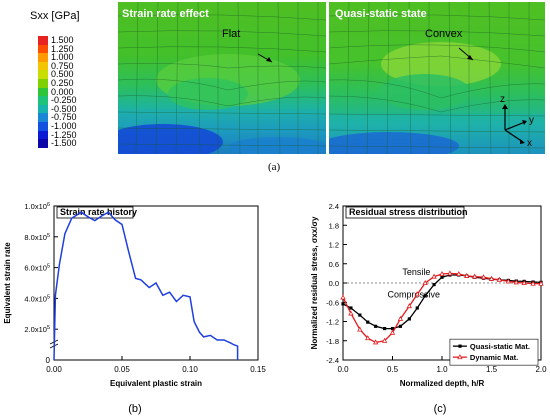 The width and height of the screenshot is (550, 419). I want to click on x-tick-label: 0.10, so click(190, 369).